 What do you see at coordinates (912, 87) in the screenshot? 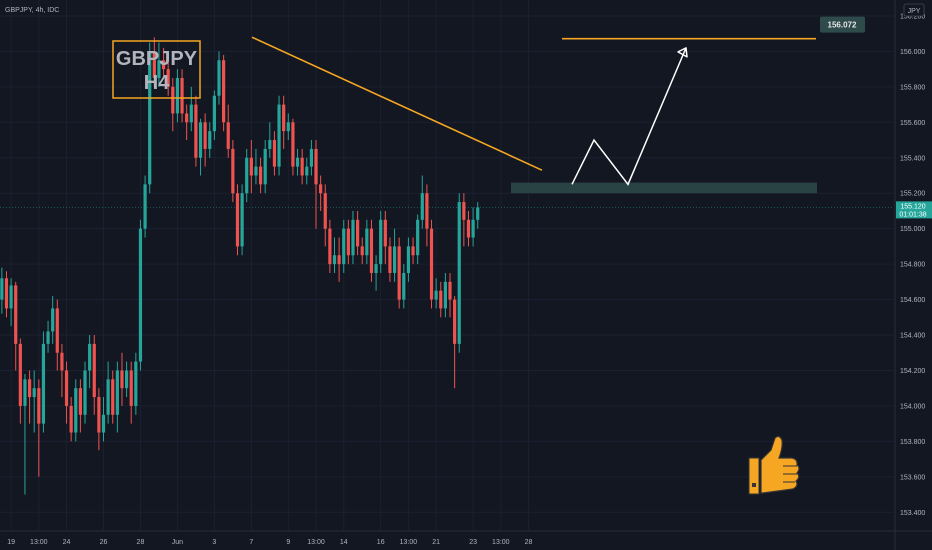
I see `y-tick-label: 155.800` at bounding box center [912, 87].